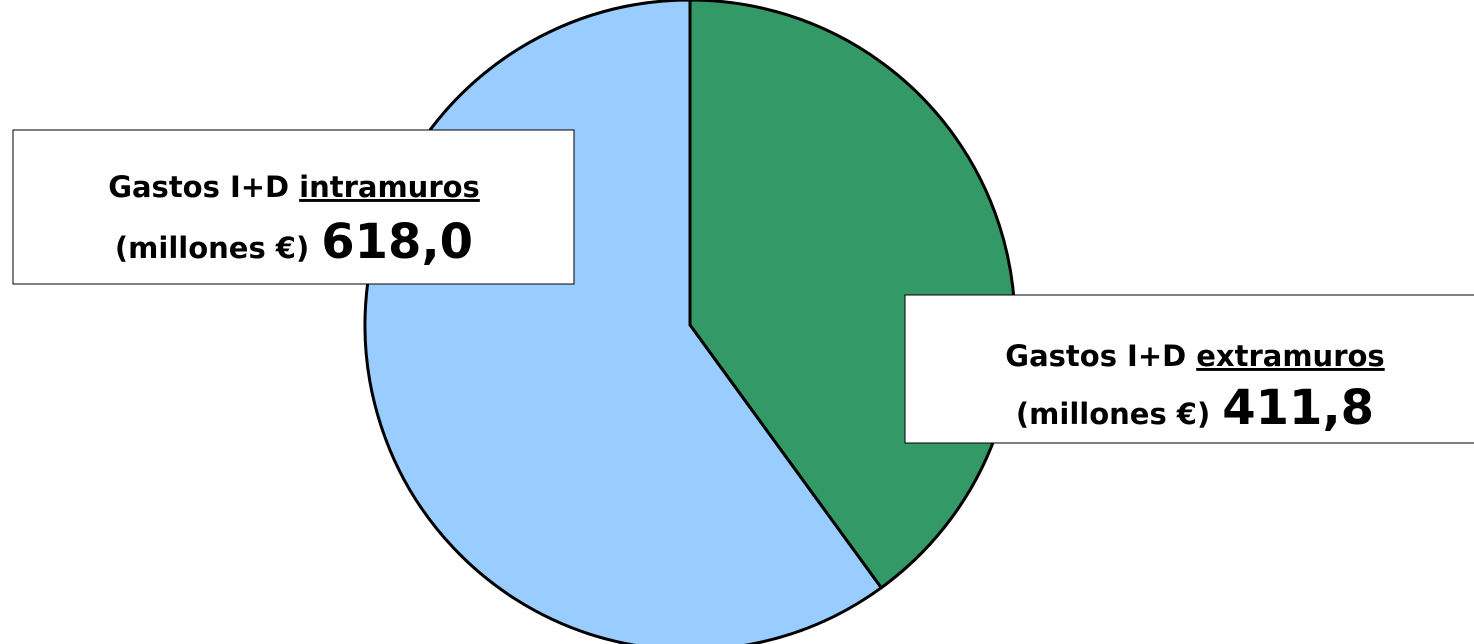  What do you see at coordinates (1298, 408) in the screenshot?
I see `value-label: 411,8` at bounding box center [1298, 408].